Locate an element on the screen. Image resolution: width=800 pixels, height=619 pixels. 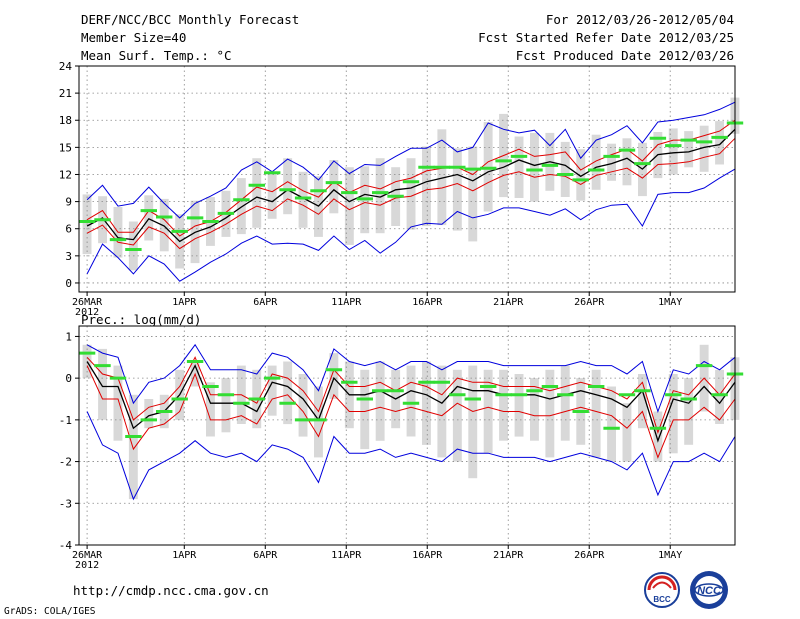
temp-y-tick-label: 18 is located at coordinates (65, 120).